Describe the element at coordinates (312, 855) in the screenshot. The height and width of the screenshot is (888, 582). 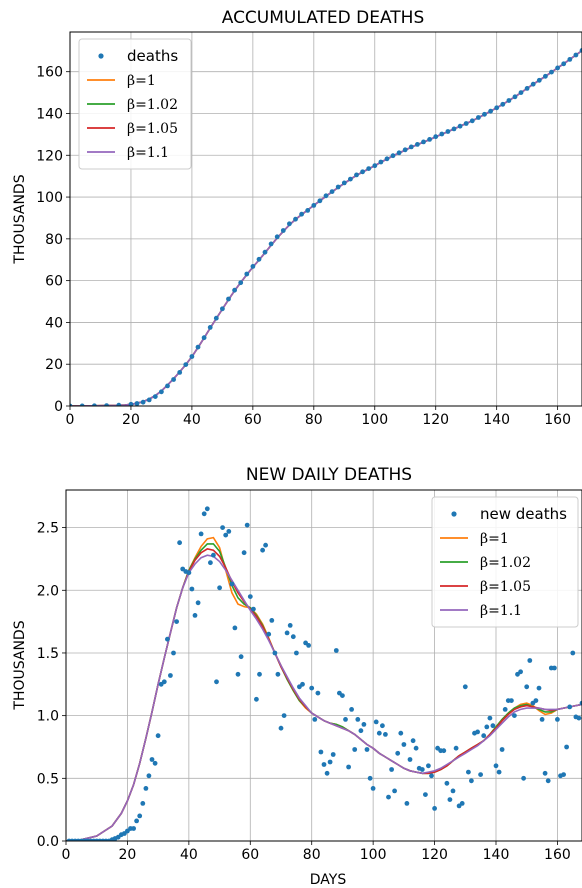
I see `x-tick-label: 80` at that location.